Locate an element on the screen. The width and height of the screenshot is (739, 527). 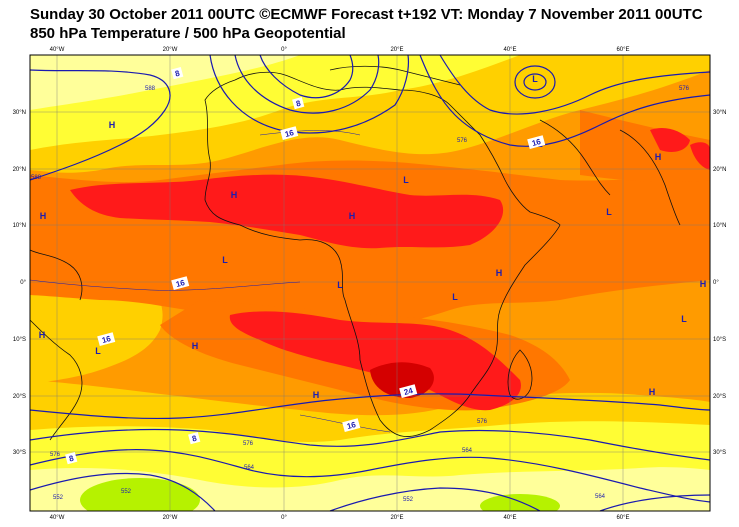
lat-tick-left: 10°N is located at coordinates (19, 226).